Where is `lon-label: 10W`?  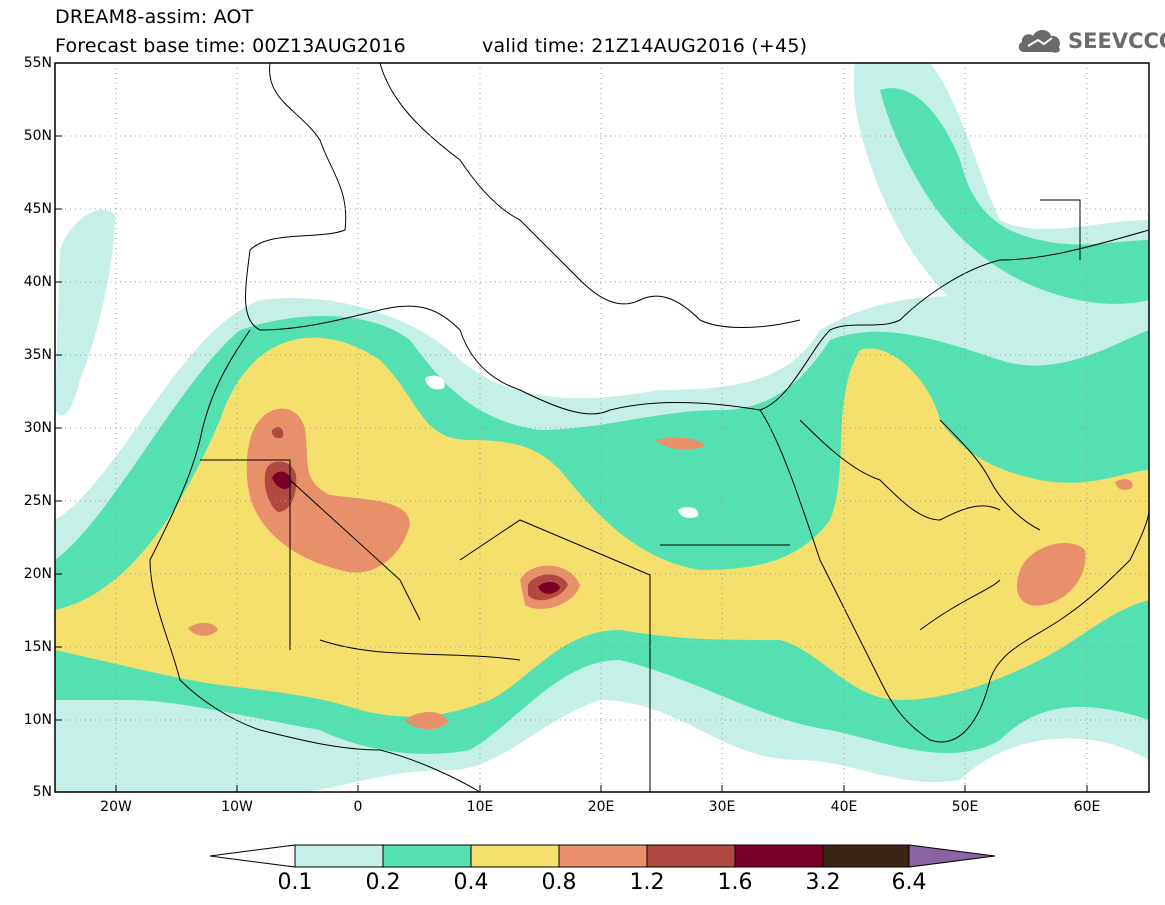
lon-label: 10W is located at coordinates (237, 807).